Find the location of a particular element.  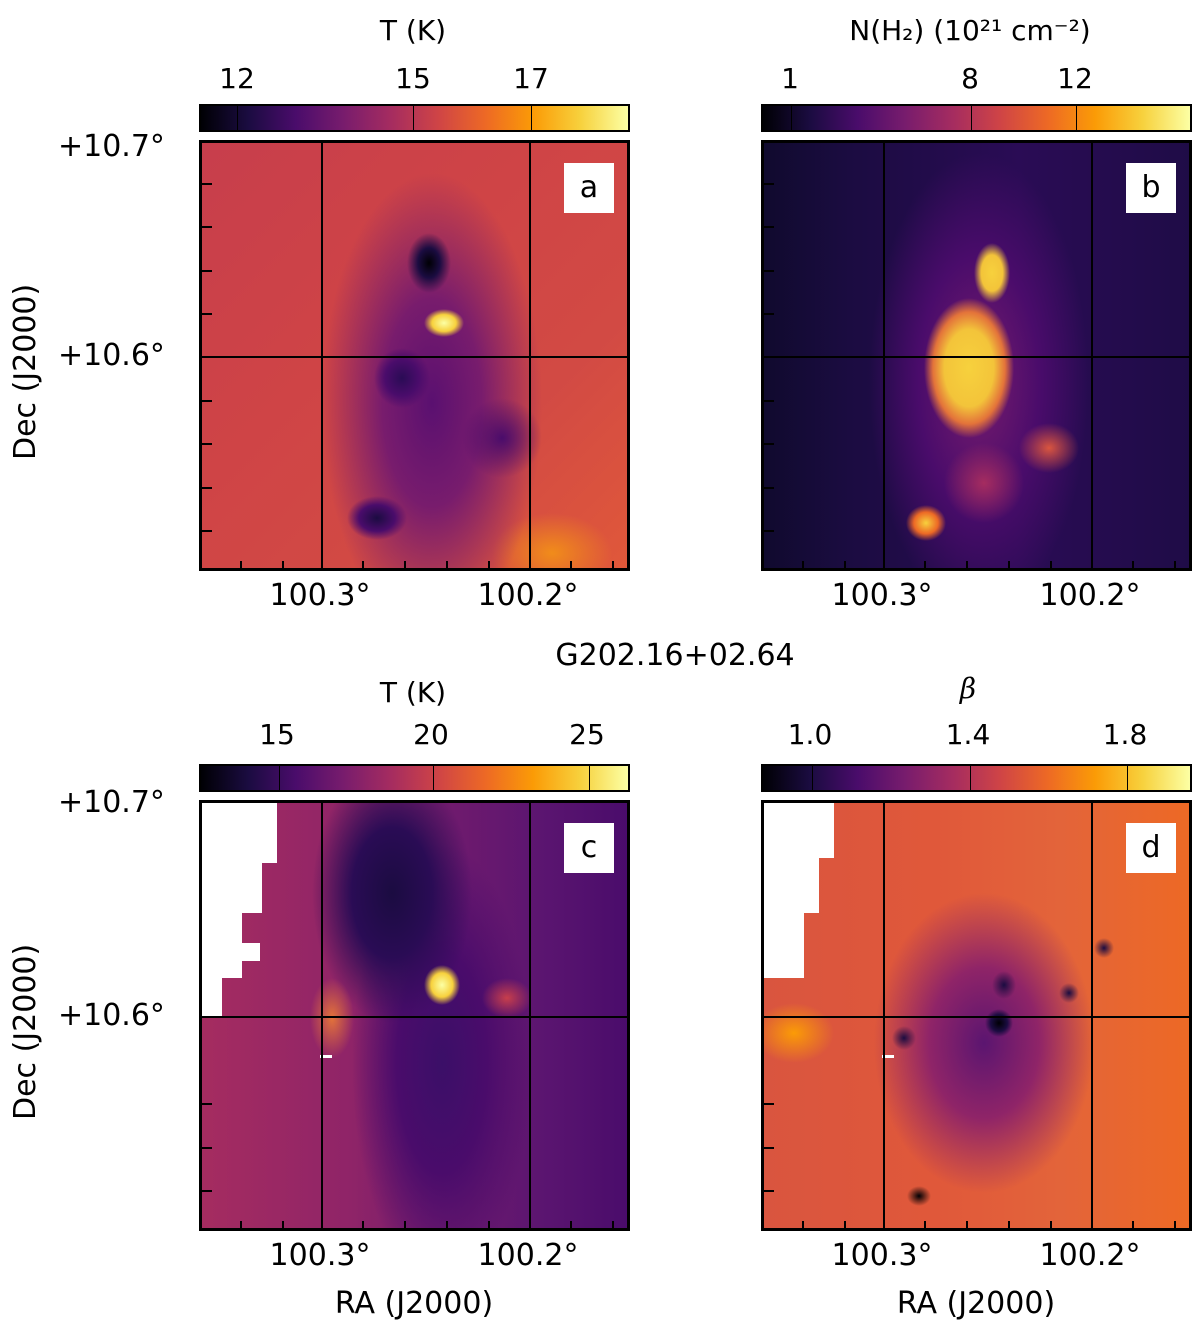

y-axis-title-c: Dec (J2000) is located at coordinates (25, 1031).